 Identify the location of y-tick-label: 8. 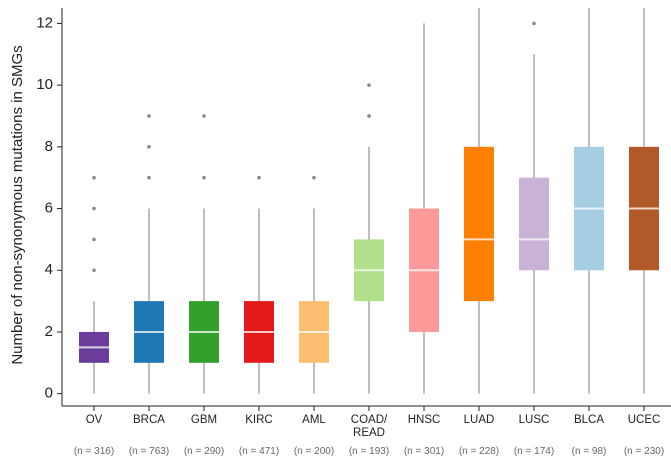
(49, 146).